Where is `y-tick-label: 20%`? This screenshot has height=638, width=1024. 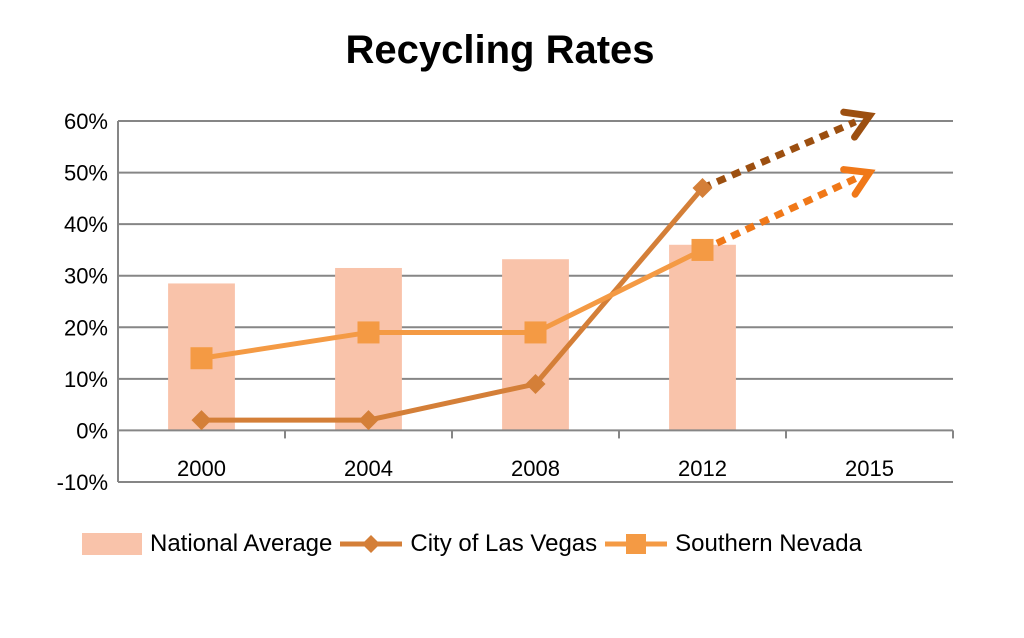
y-tick-label: 20% is located at coordinates (86, 327).